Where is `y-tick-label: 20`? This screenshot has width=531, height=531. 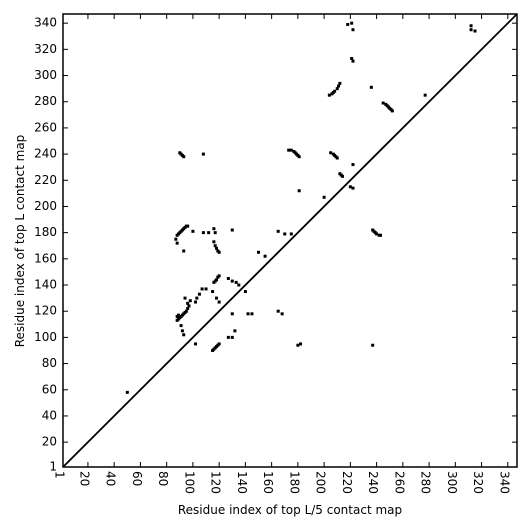
y-tick-label: 20 is located at coordinates (49, 442).